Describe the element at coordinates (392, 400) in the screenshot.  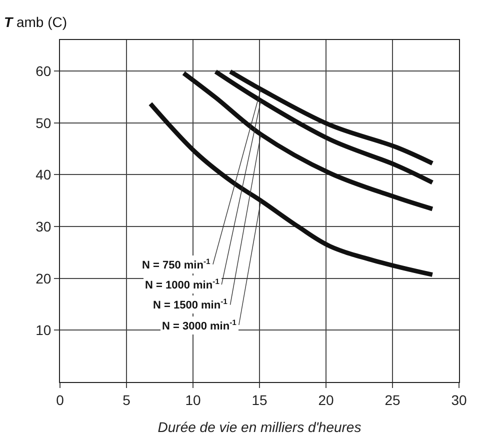
I see `x-tick-label: 25` at that location.